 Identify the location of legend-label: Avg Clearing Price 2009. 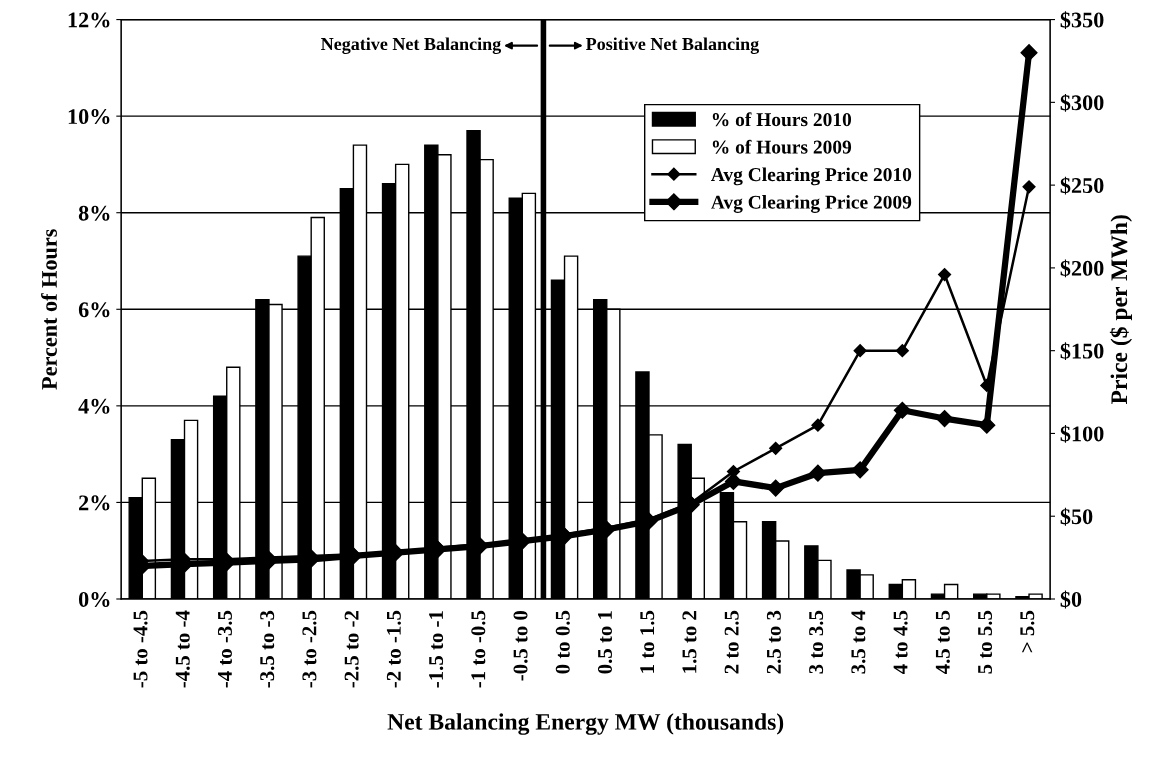
(811, 204).